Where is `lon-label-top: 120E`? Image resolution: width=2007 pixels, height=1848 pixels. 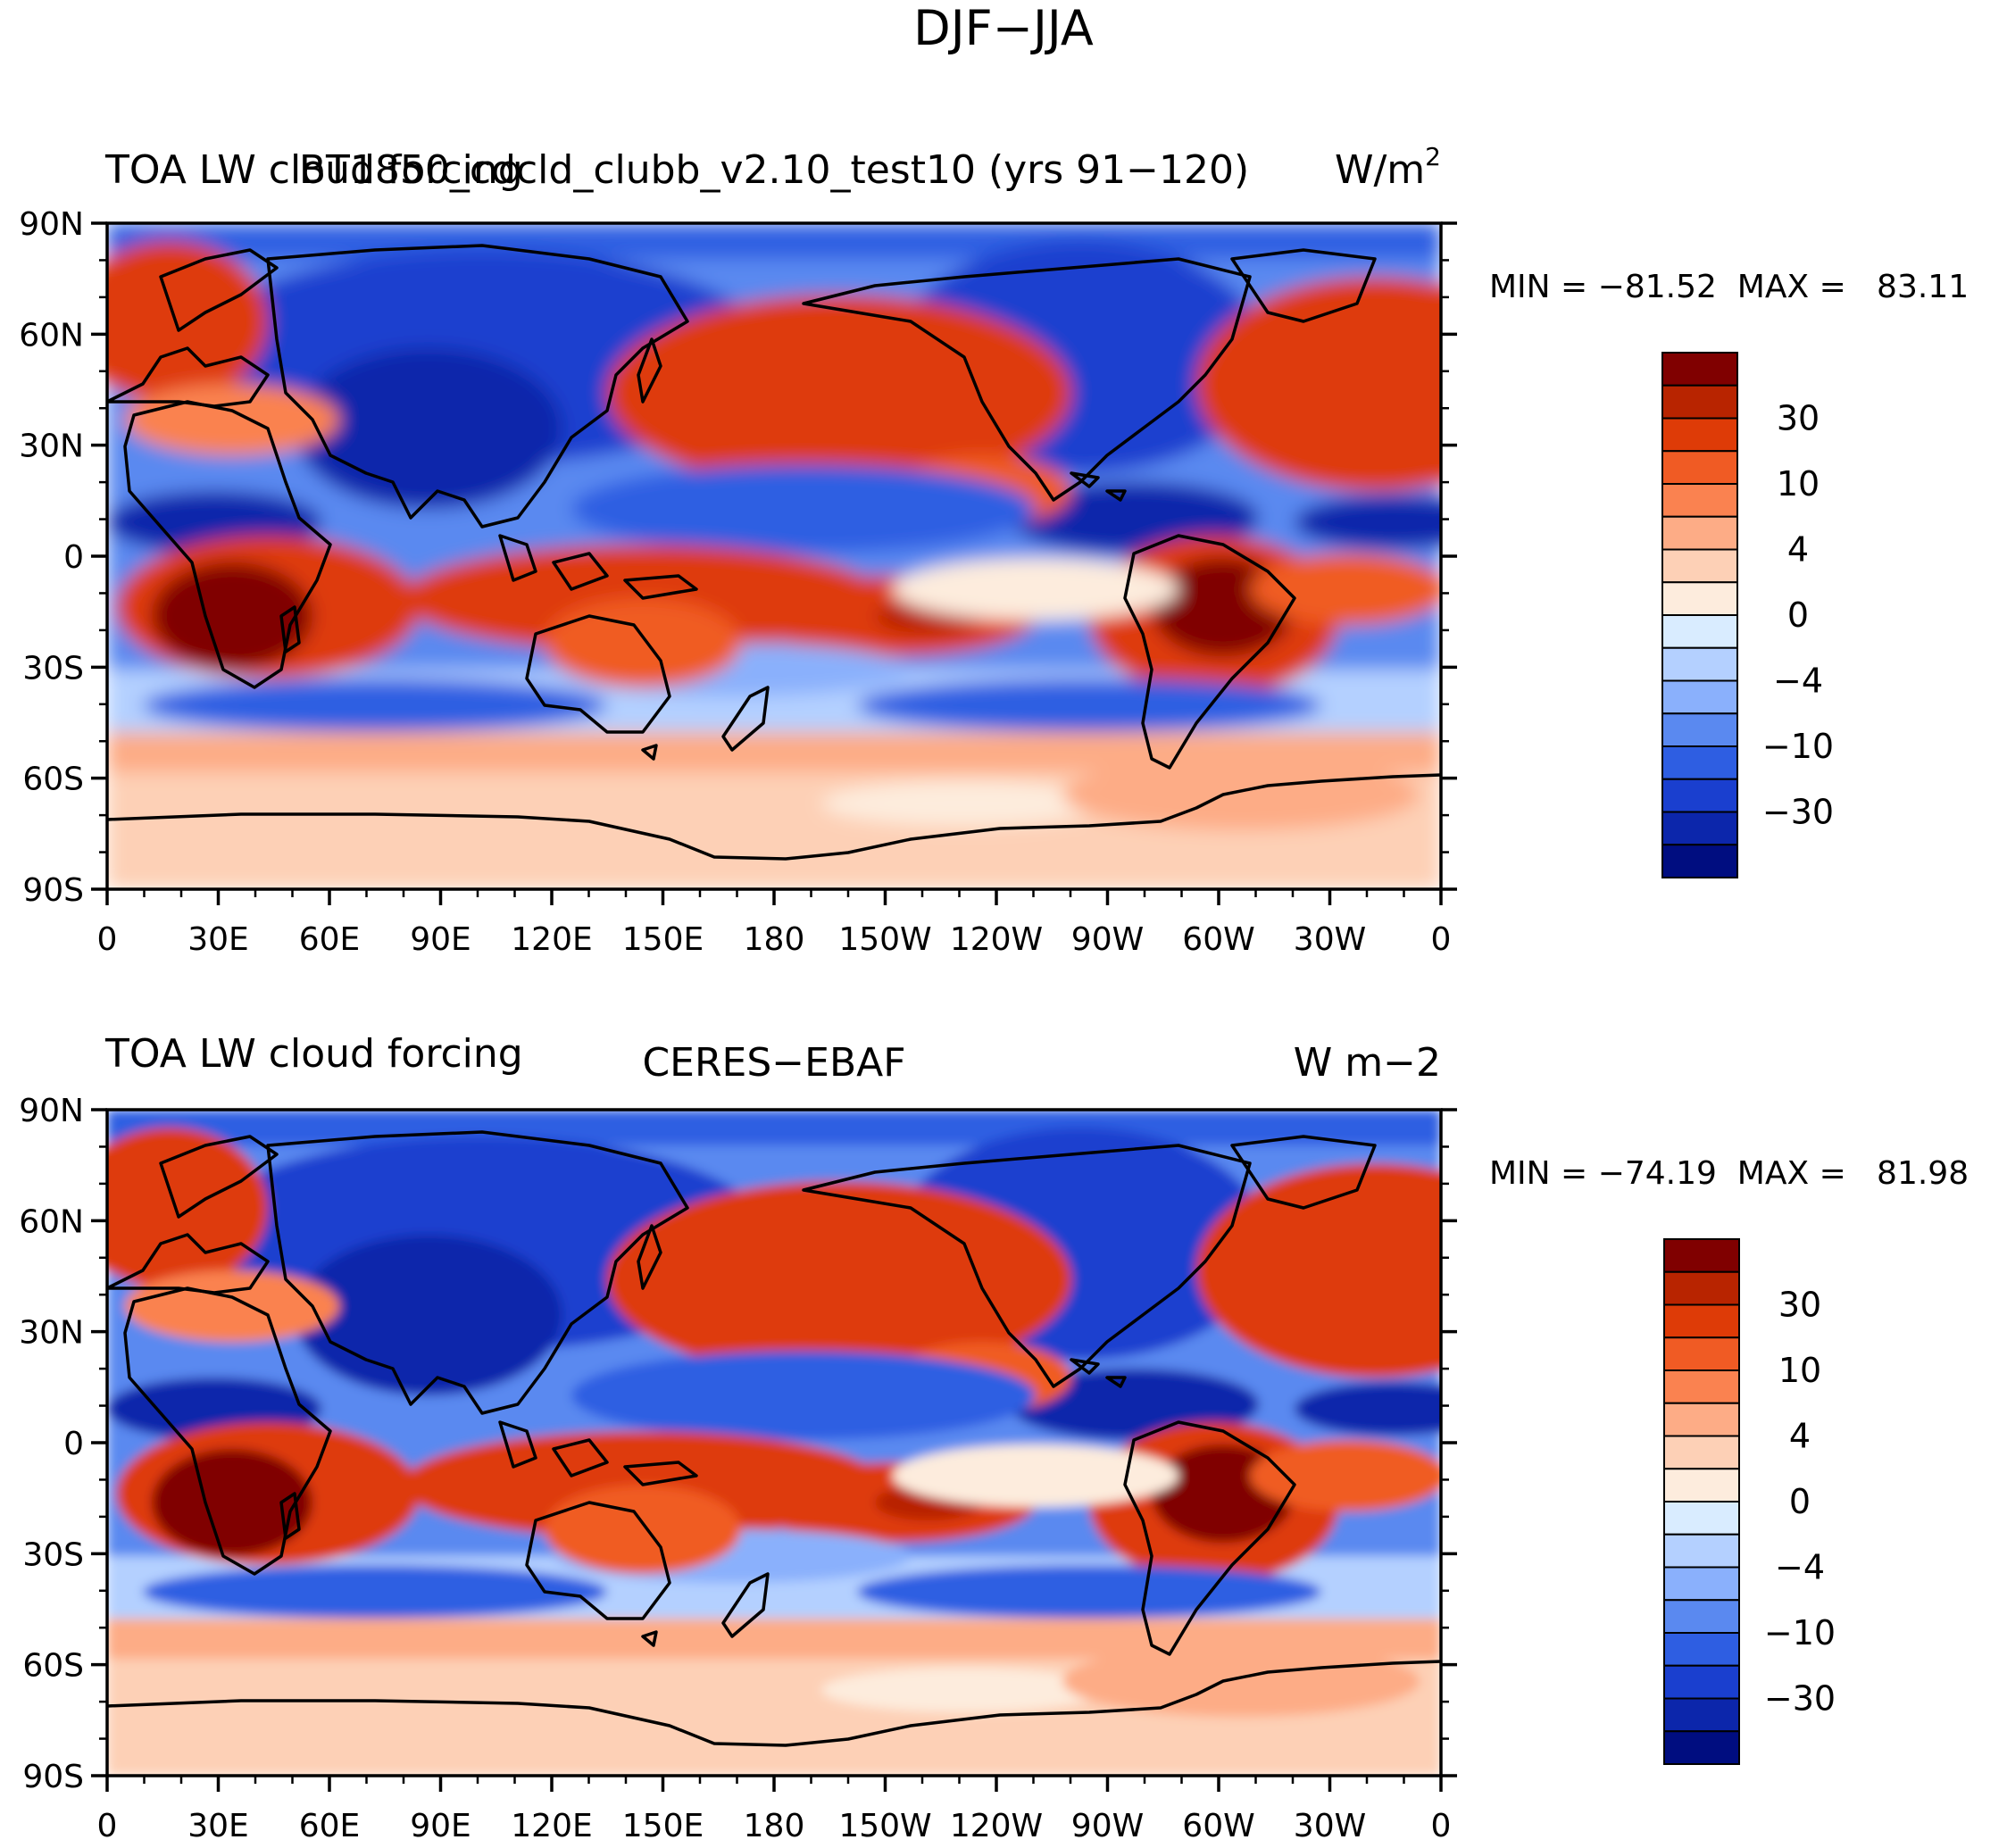
lon-label-top: 120E is located at coordinates (551, 939).